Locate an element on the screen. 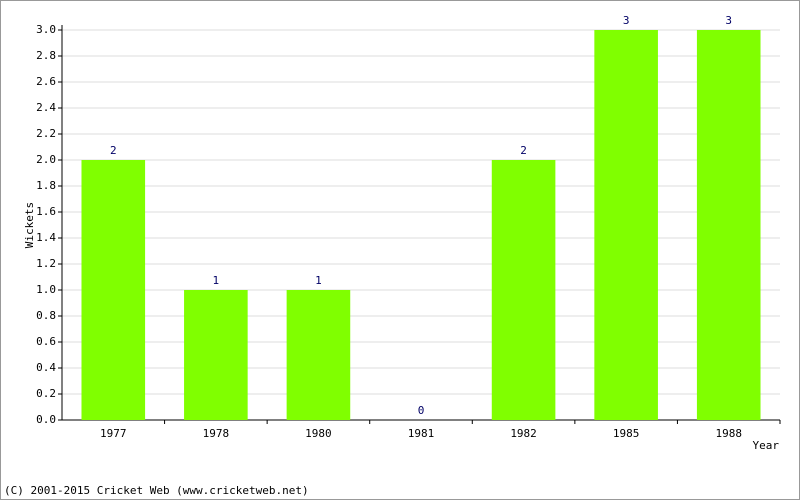 The image size is (800, 500). y-tick-label: 1.6 is located at coordinates (46, 211).